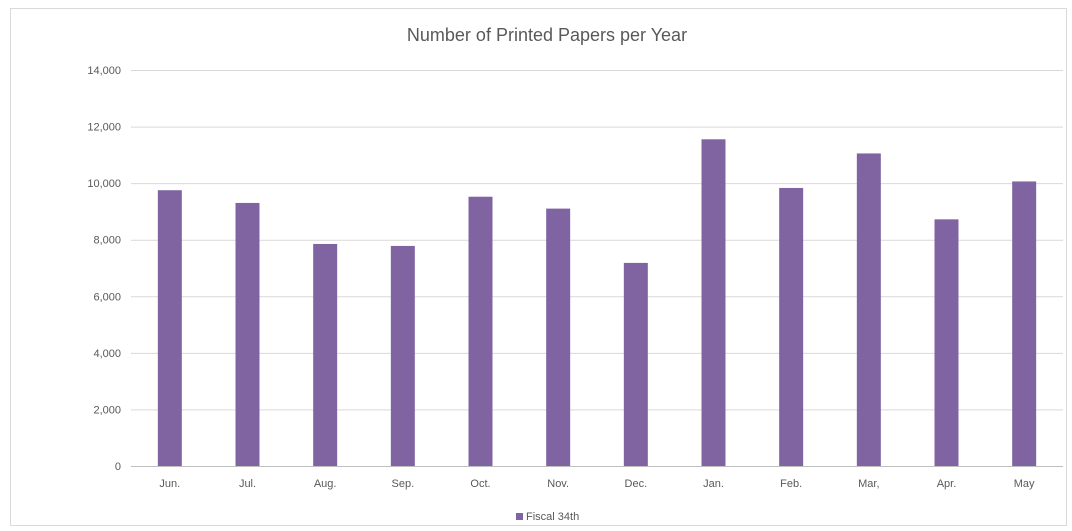  What do you see at coordinates (247, 484) in the screenshot?
I see `x-tick-label: Jul.` at bounding box center [247, 484].